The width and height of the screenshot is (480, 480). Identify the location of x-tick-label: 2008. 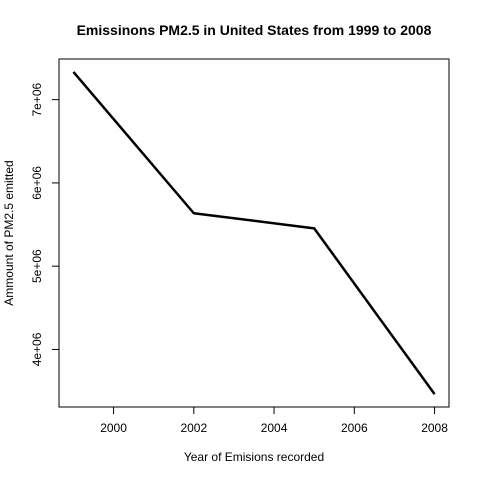
(434, 428).